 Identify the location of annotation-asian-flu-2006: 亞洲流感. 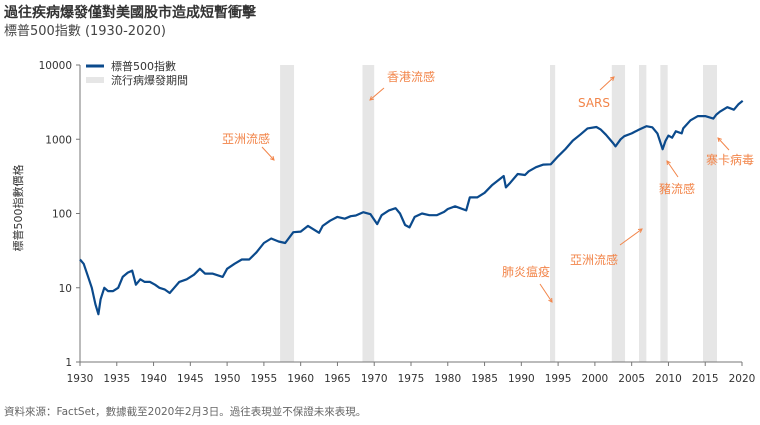
(594, 259).